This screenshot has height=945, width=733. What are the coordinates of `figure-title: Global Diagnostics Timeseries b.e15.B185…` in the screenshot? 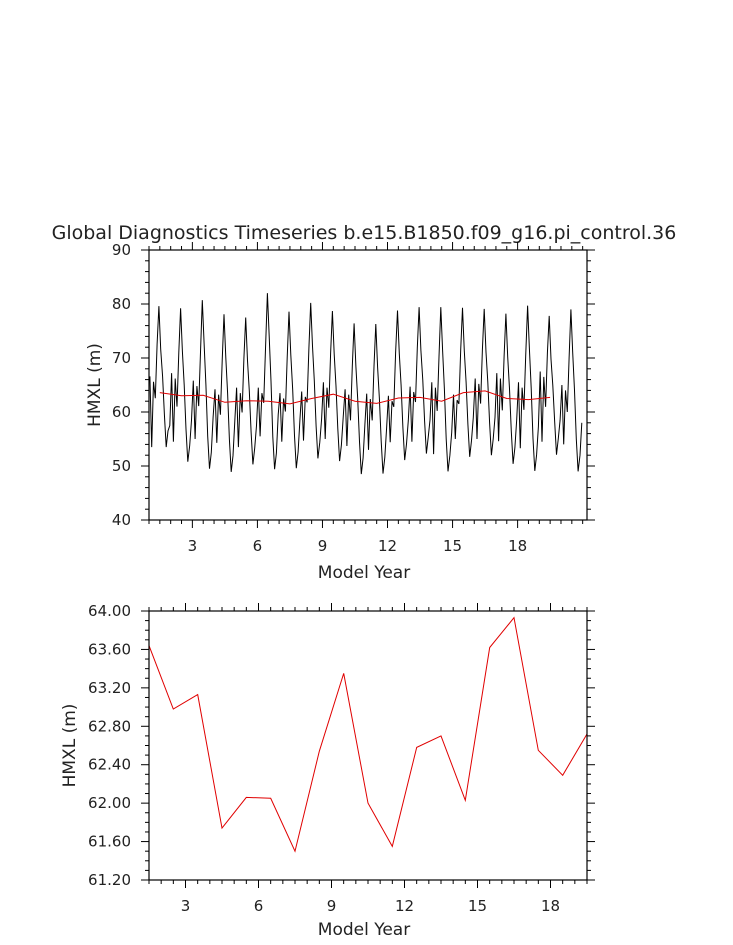 It's located at (364, 233).